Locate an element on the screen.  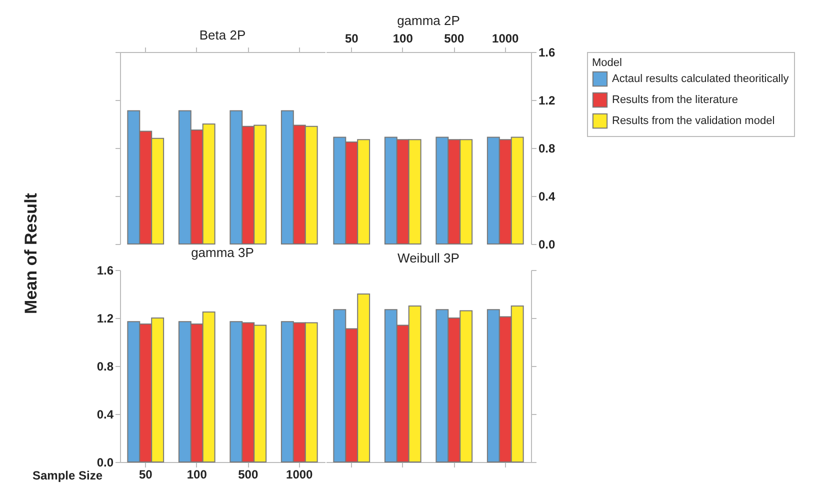
x-axis-title: Sample Size is located at coordinates (67, 475).